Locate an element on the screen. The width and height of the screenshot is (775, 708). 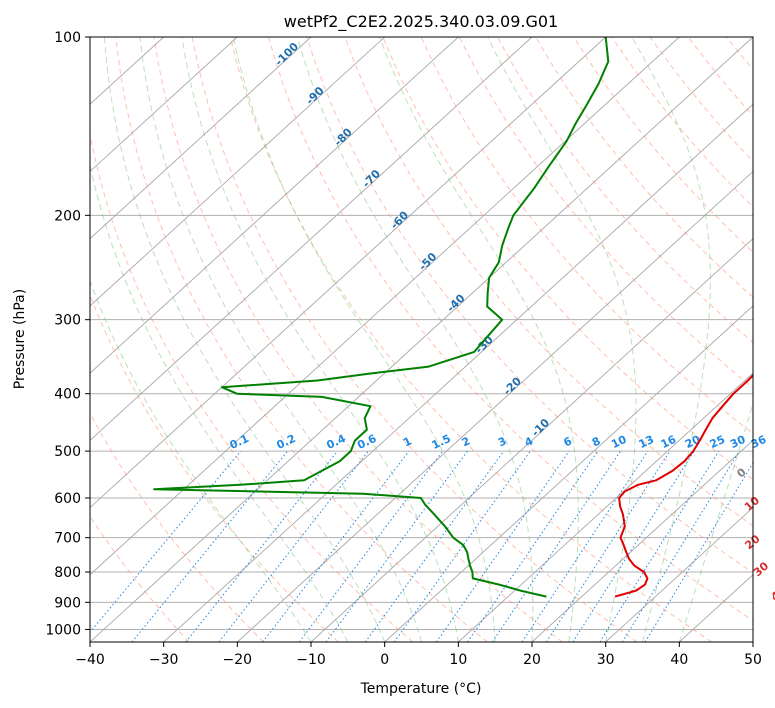
mixing-ratio-label: 8 is located at coordinates (596, 441).